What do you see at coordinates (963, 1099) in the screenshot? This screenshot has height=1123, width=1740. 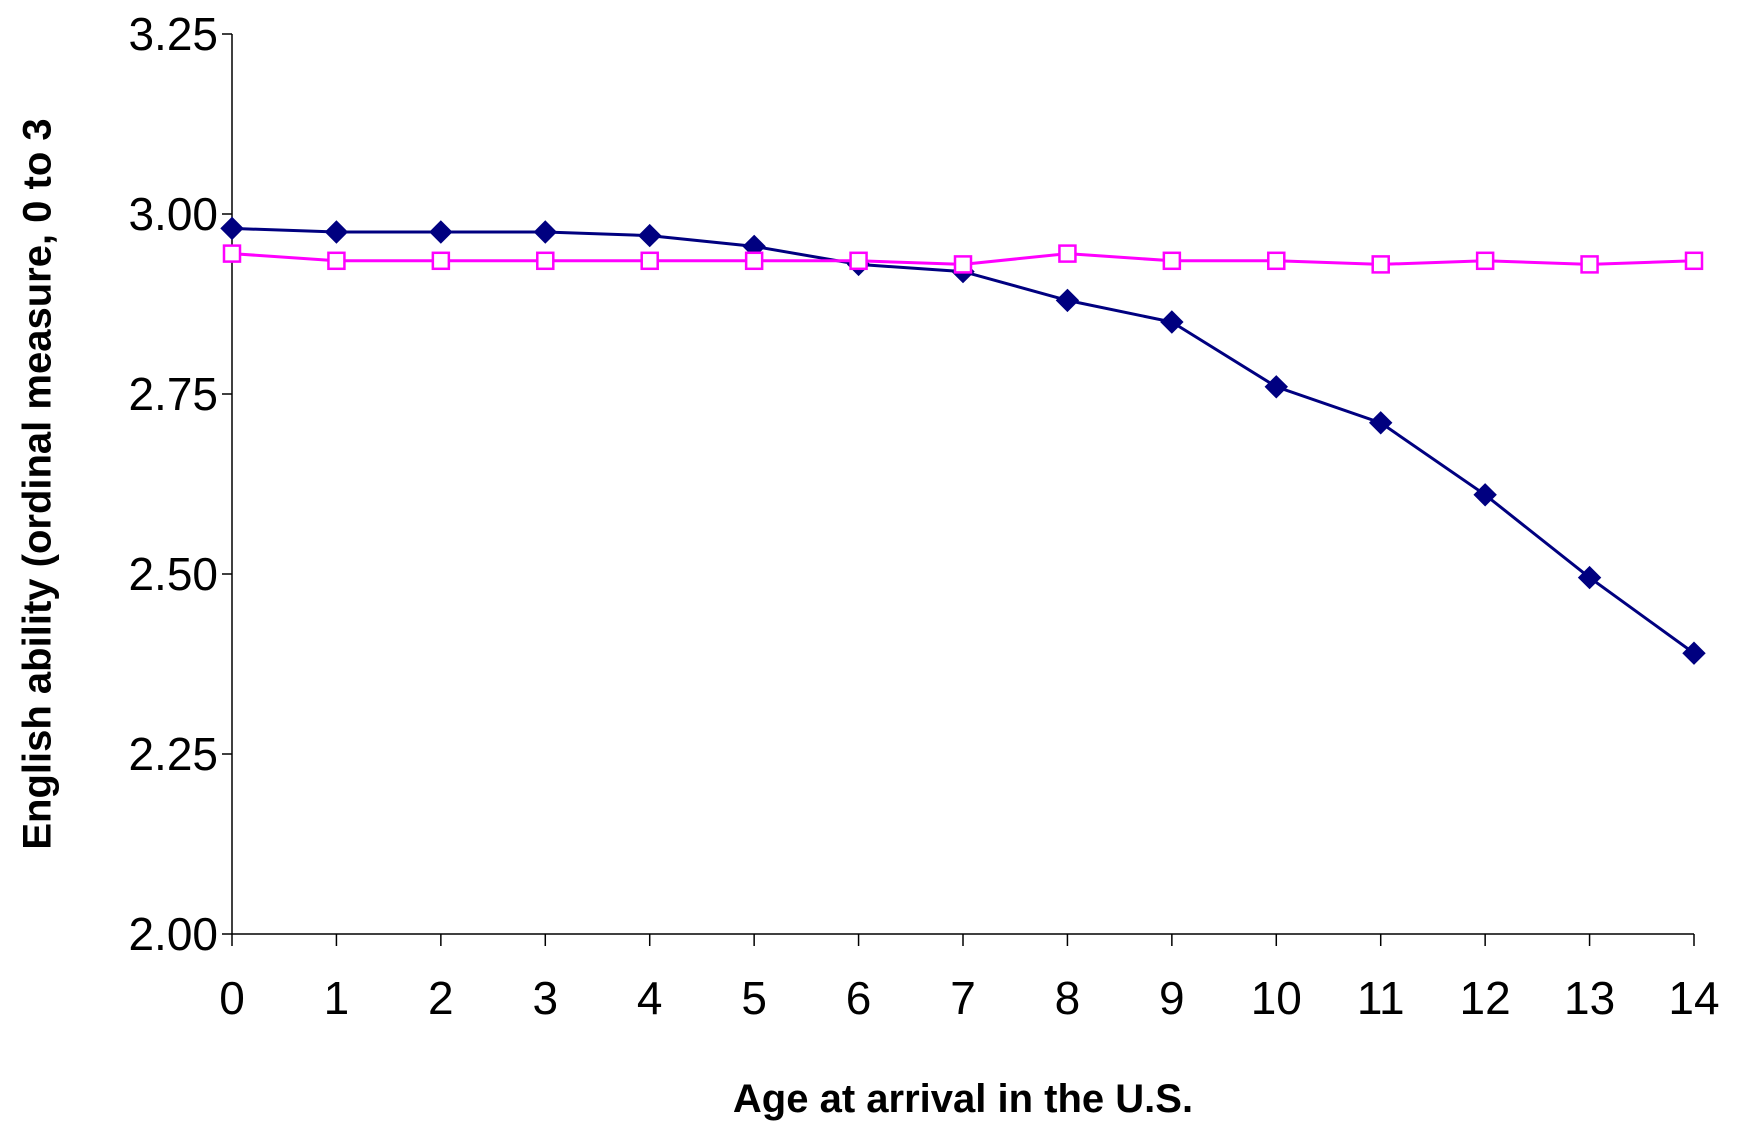 I see `x-axis-title: Age at arrival in the U.S.` at bounding box center [963, 1099].